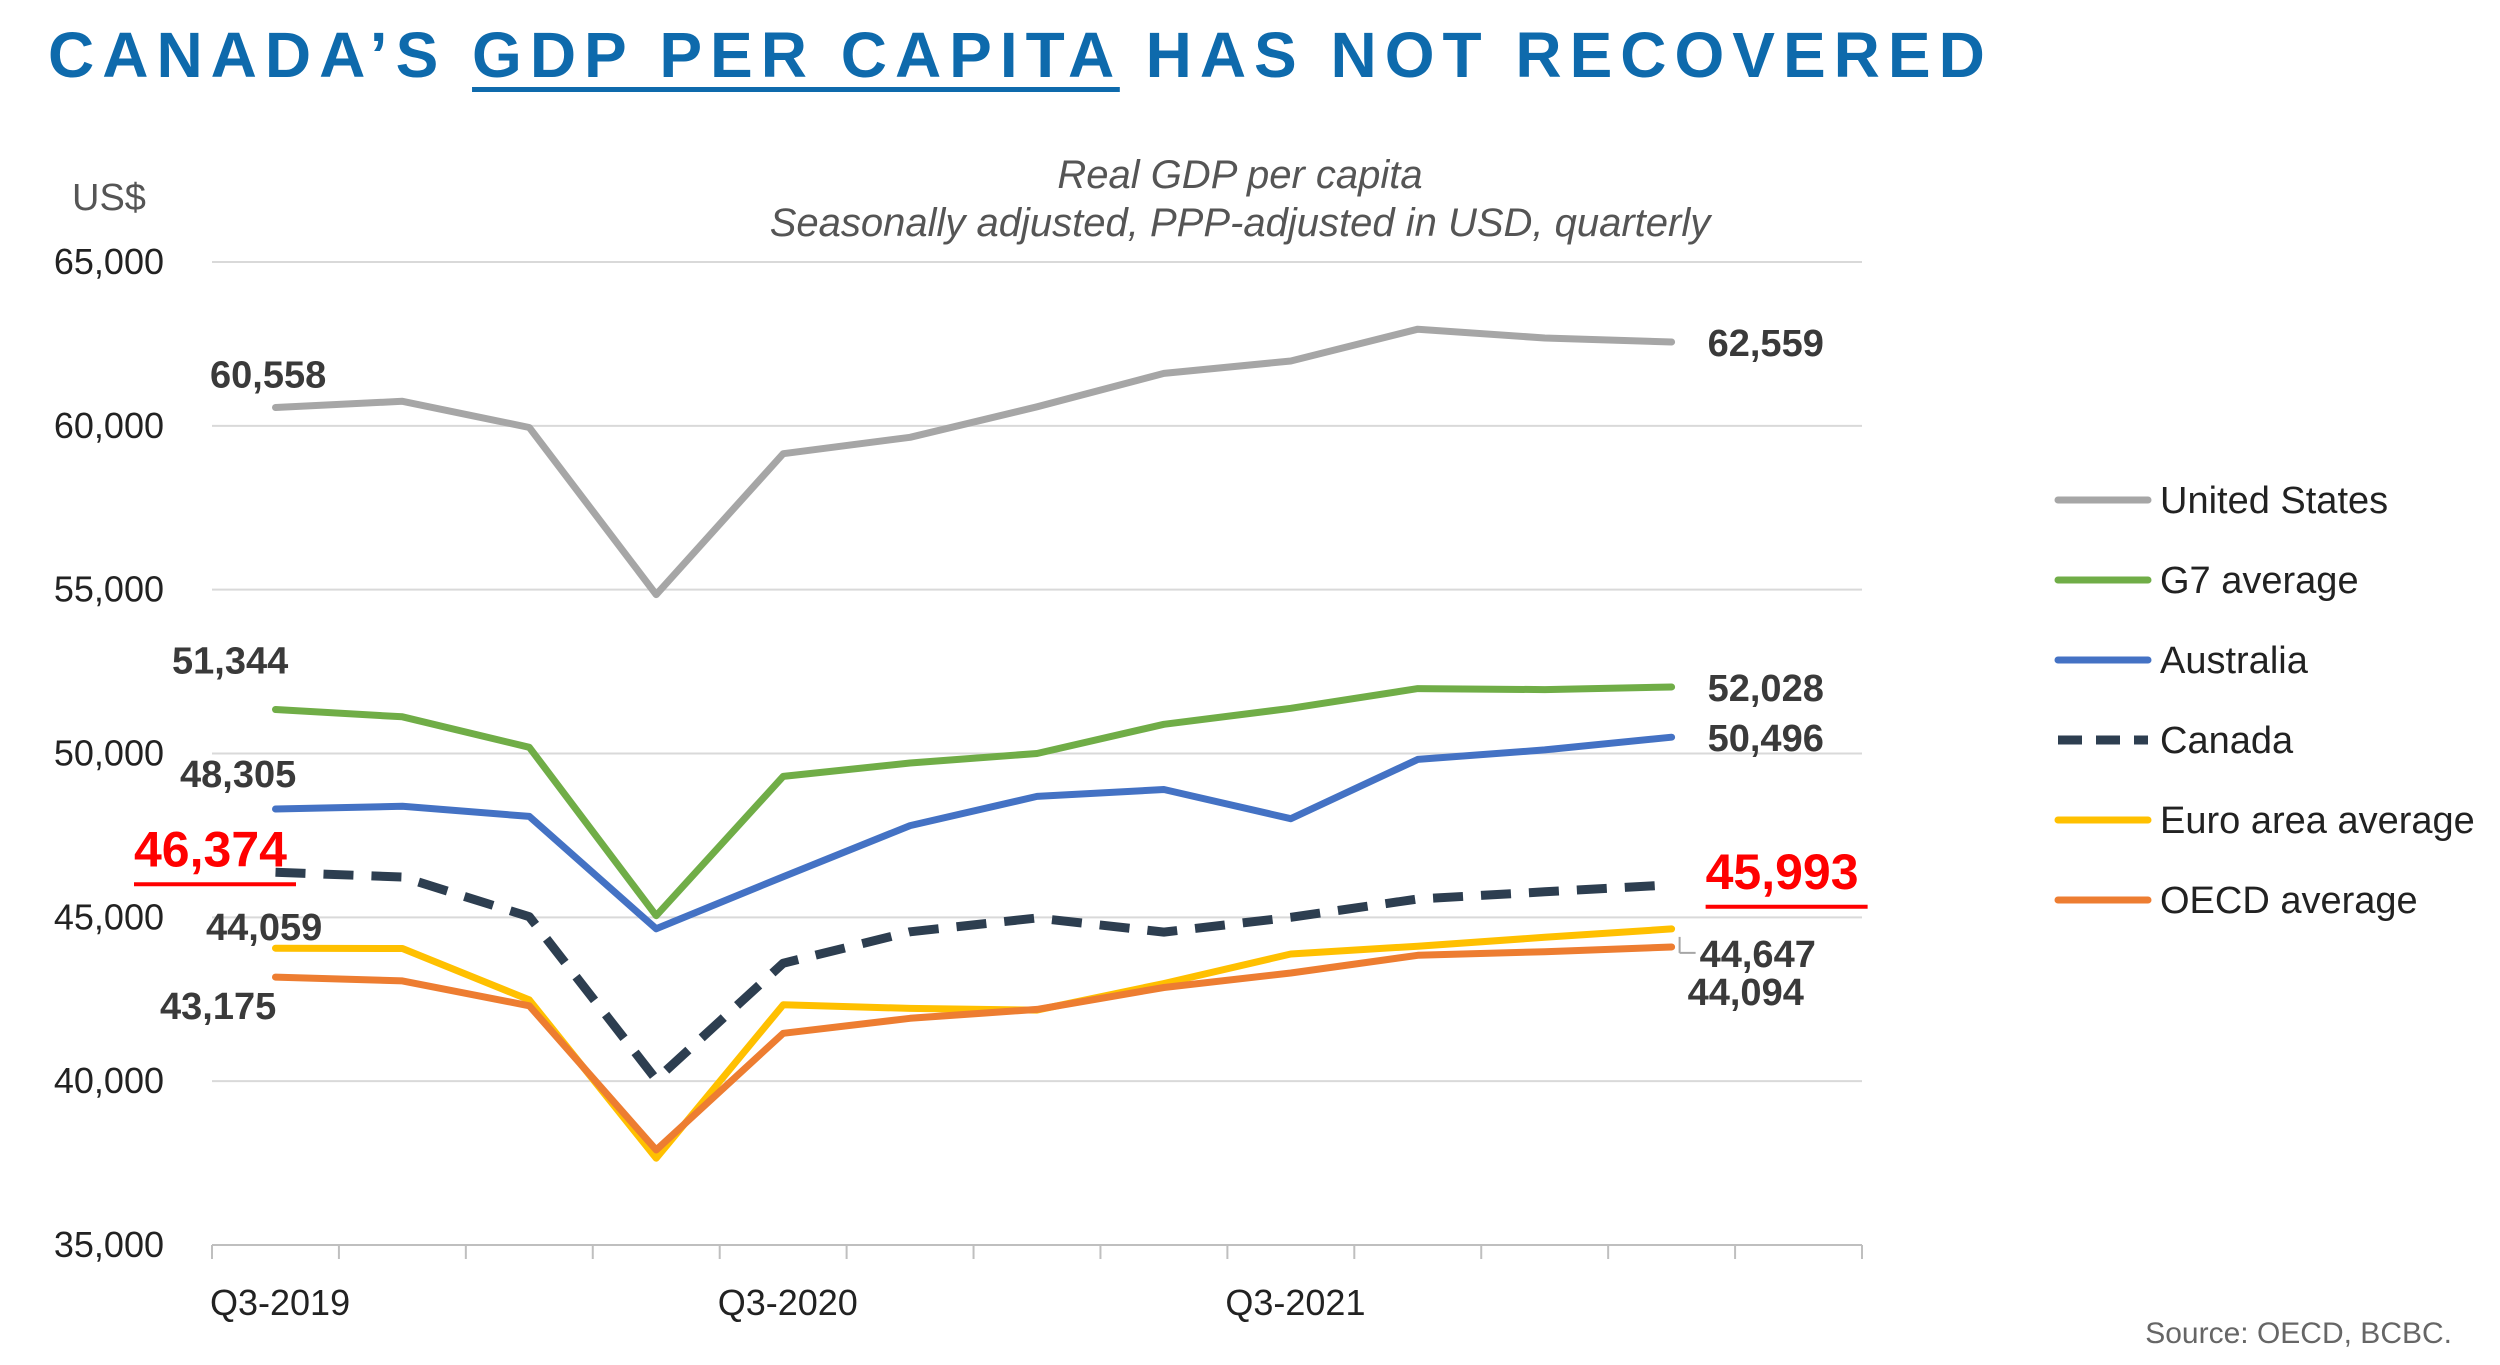 The image size is (2500, 1365). I want to click on legend-label-united-states: United States, so click(2274, 501).